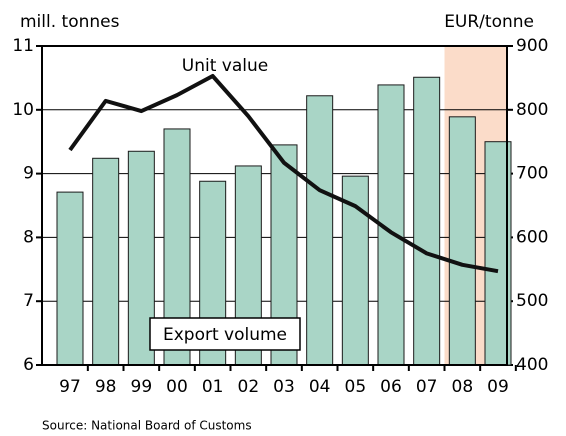  Describe the element at coordinates (532, 301) in the screenshot. I see `y2-tick-label: 500` at that location.